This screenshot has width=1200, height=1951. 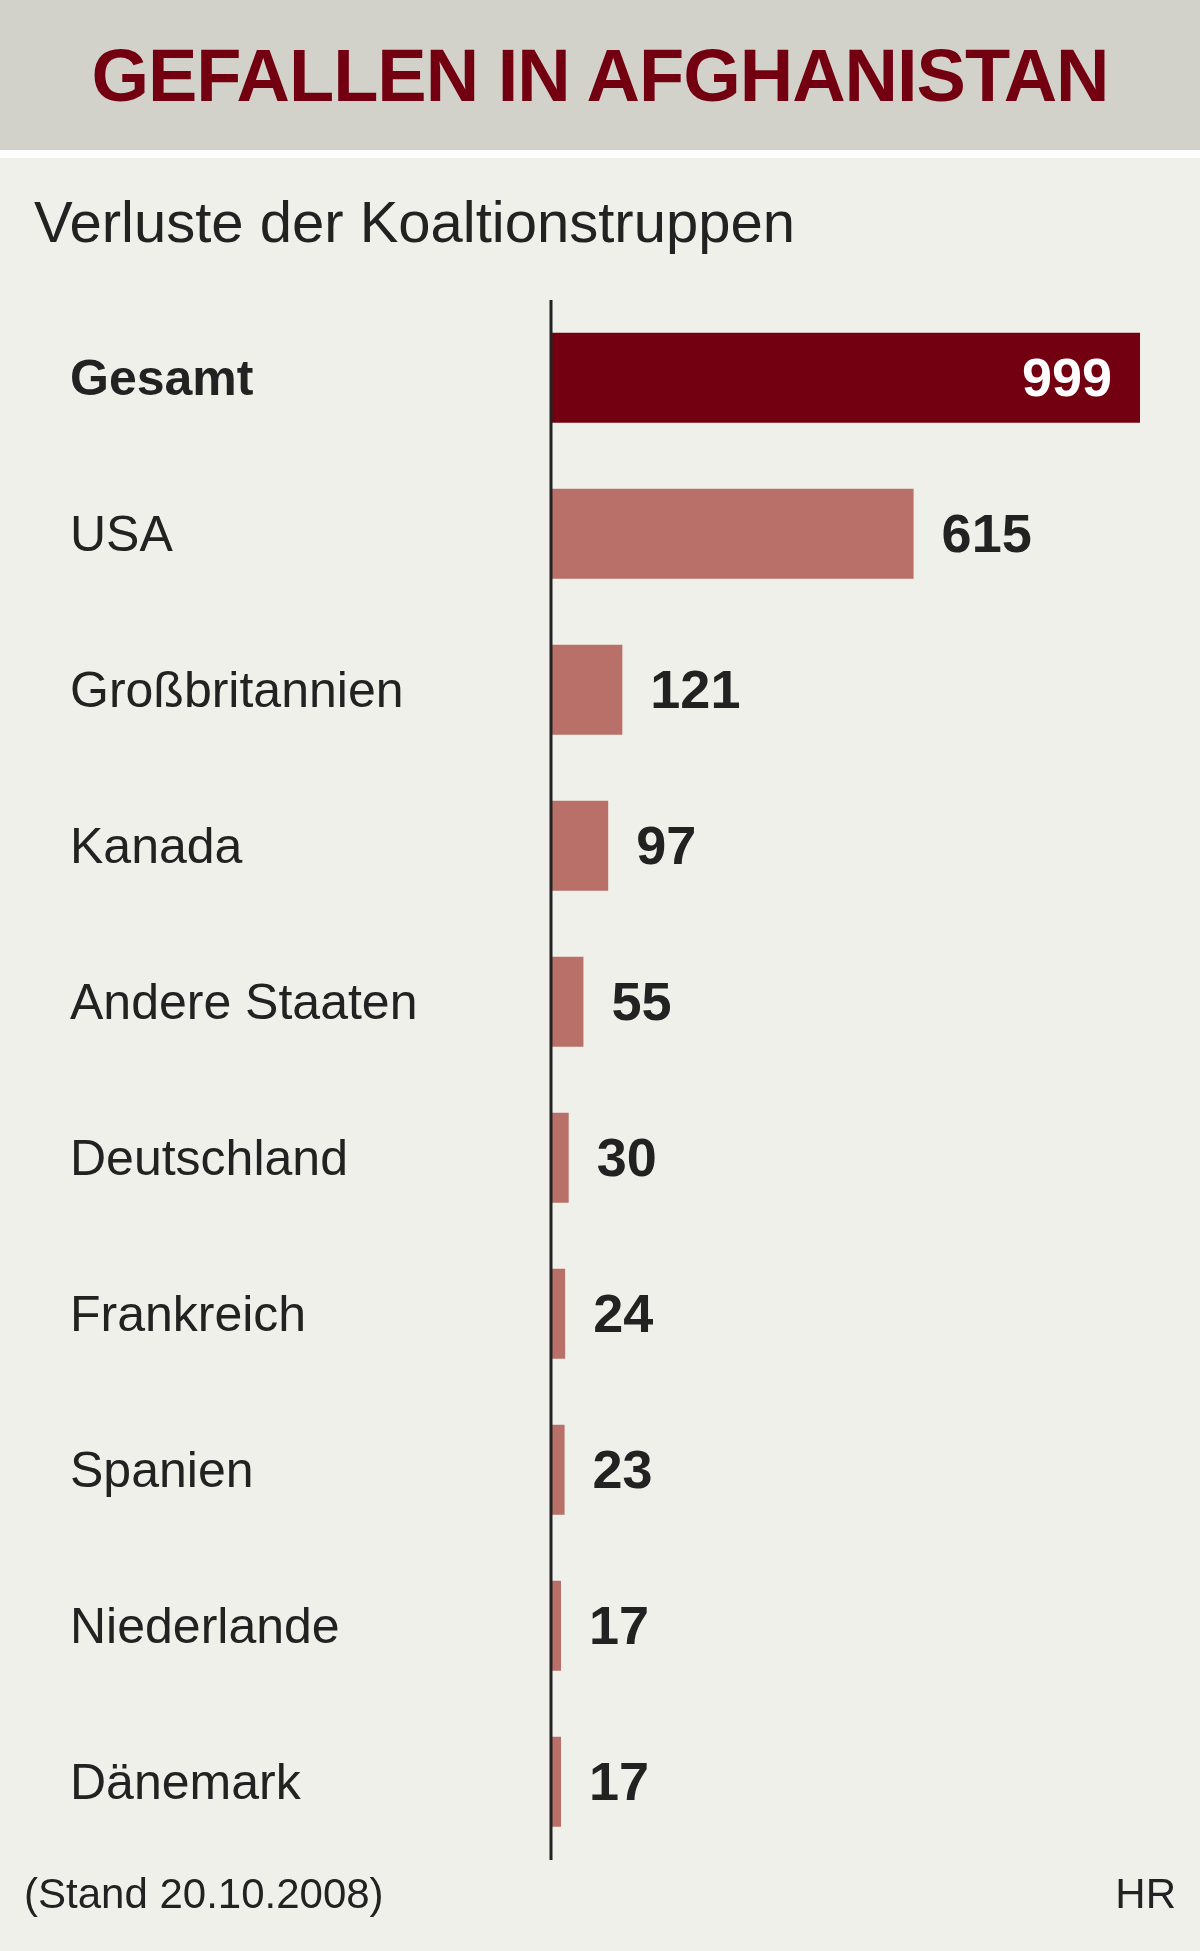 I want to click on y-tick-label: USA, so click(x=122, y=534).